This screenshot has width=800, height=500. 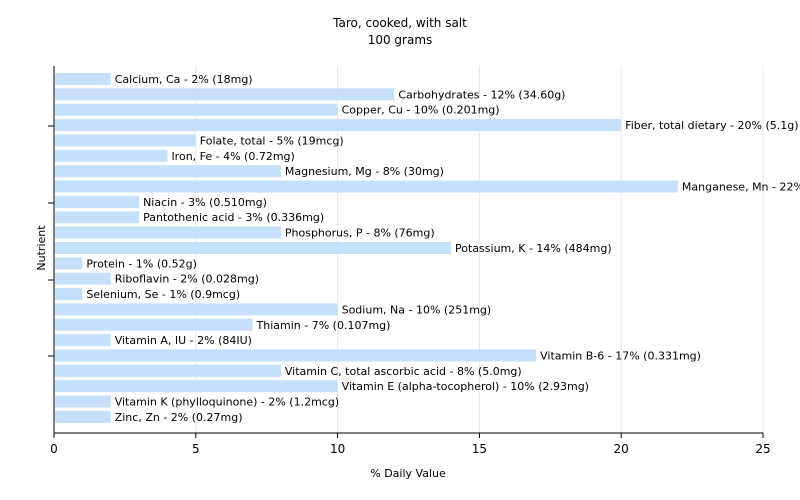 What do you see at coordinates (227, 402) in the screenshot?
I see `bar-label-21: Vitamin K (phylloquinone) - 2% (1.2mcg)` at bounding box center [227, 402].